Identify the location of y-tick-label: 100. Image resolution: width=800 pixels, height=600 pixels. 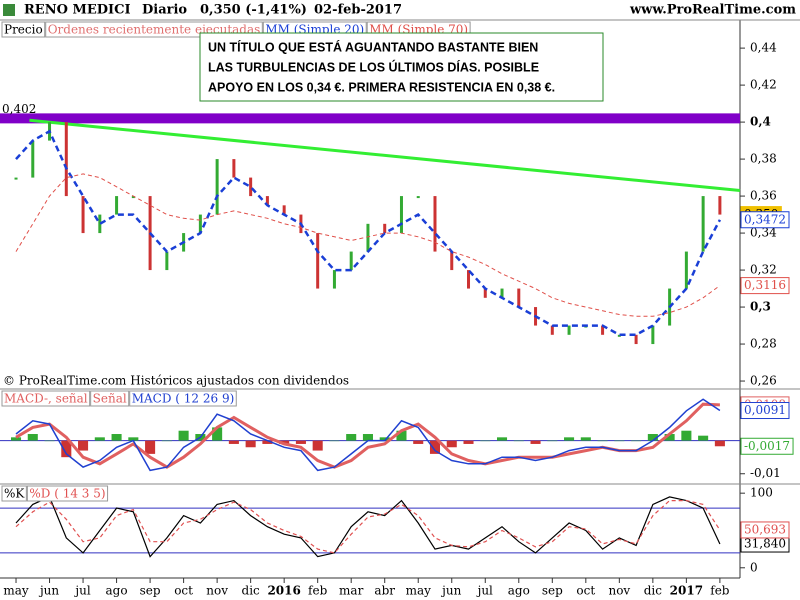
(761, 493).